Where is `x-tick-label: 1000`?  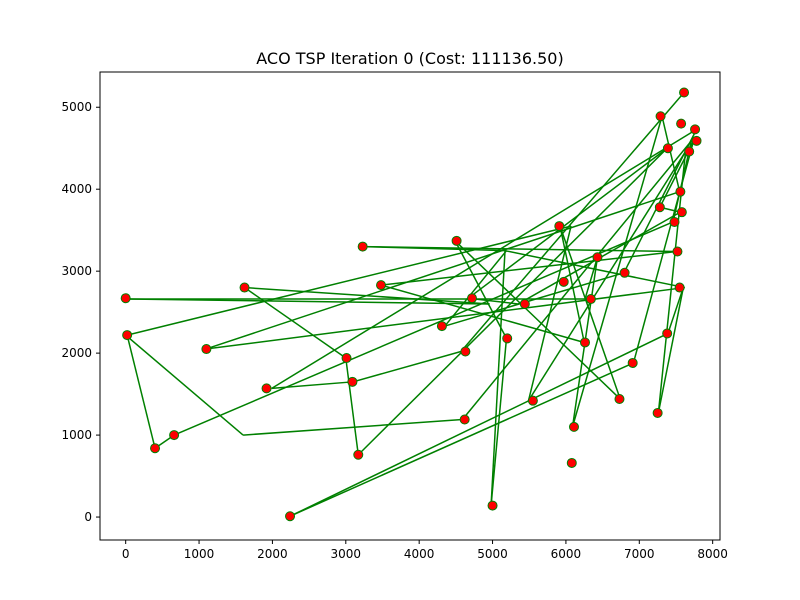 x-tick-label: 1000 is located at coordinates (199, 554).